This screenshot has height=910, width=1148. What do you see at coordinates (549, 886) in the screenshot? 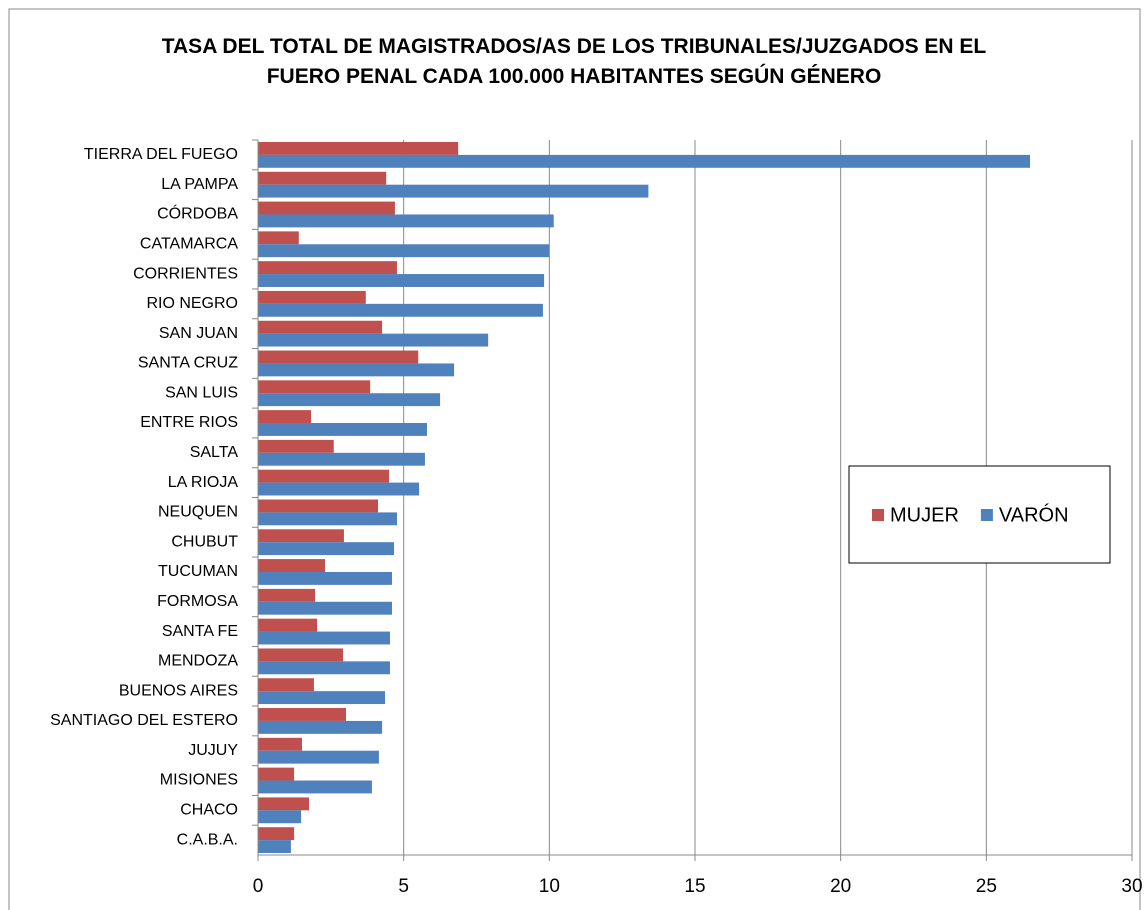
I see `x-tick-label: 10` at bounding box center [549, 886].